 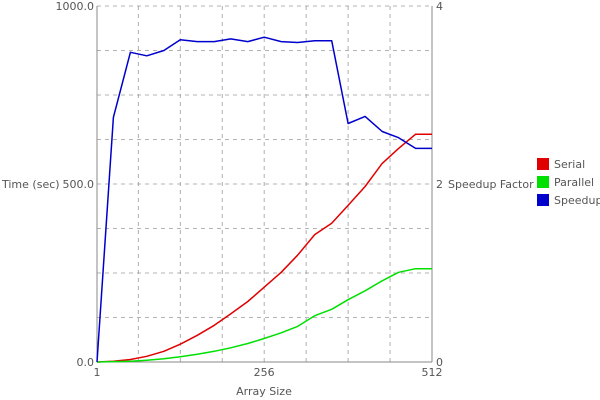 I want to click on x-axis-label: Array Size, so click(x=264, y=391).